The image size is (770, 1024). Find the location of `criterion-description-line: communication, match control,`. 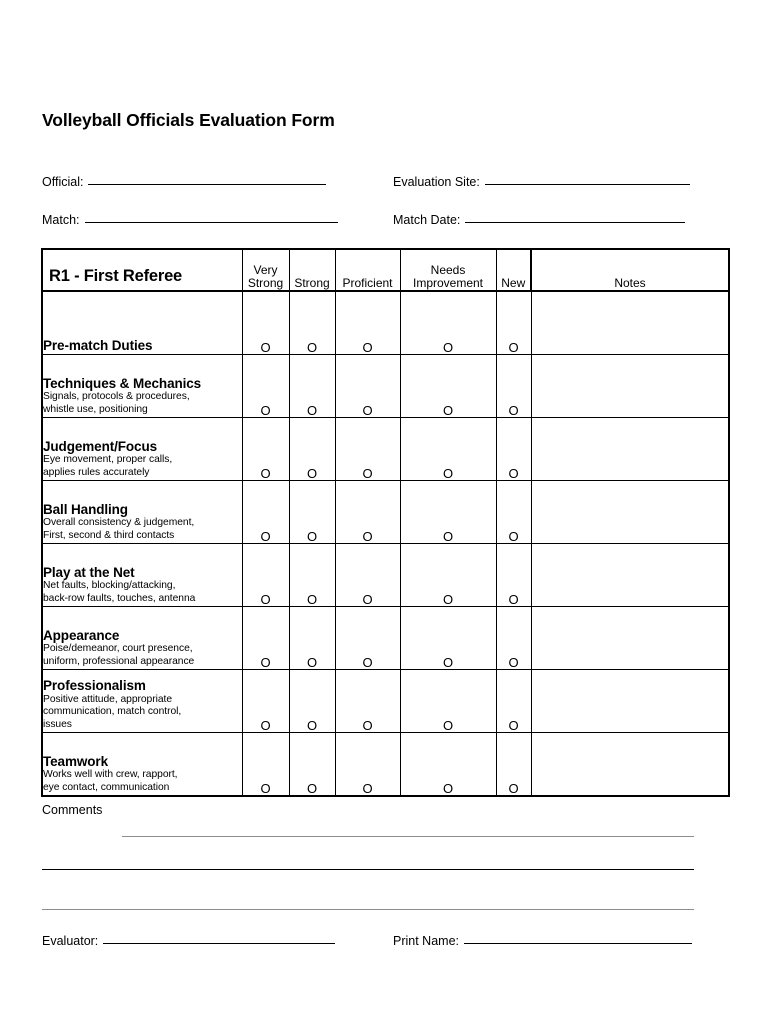

criterion-description-line: communication, match control, is located at coordinates (112, 712).